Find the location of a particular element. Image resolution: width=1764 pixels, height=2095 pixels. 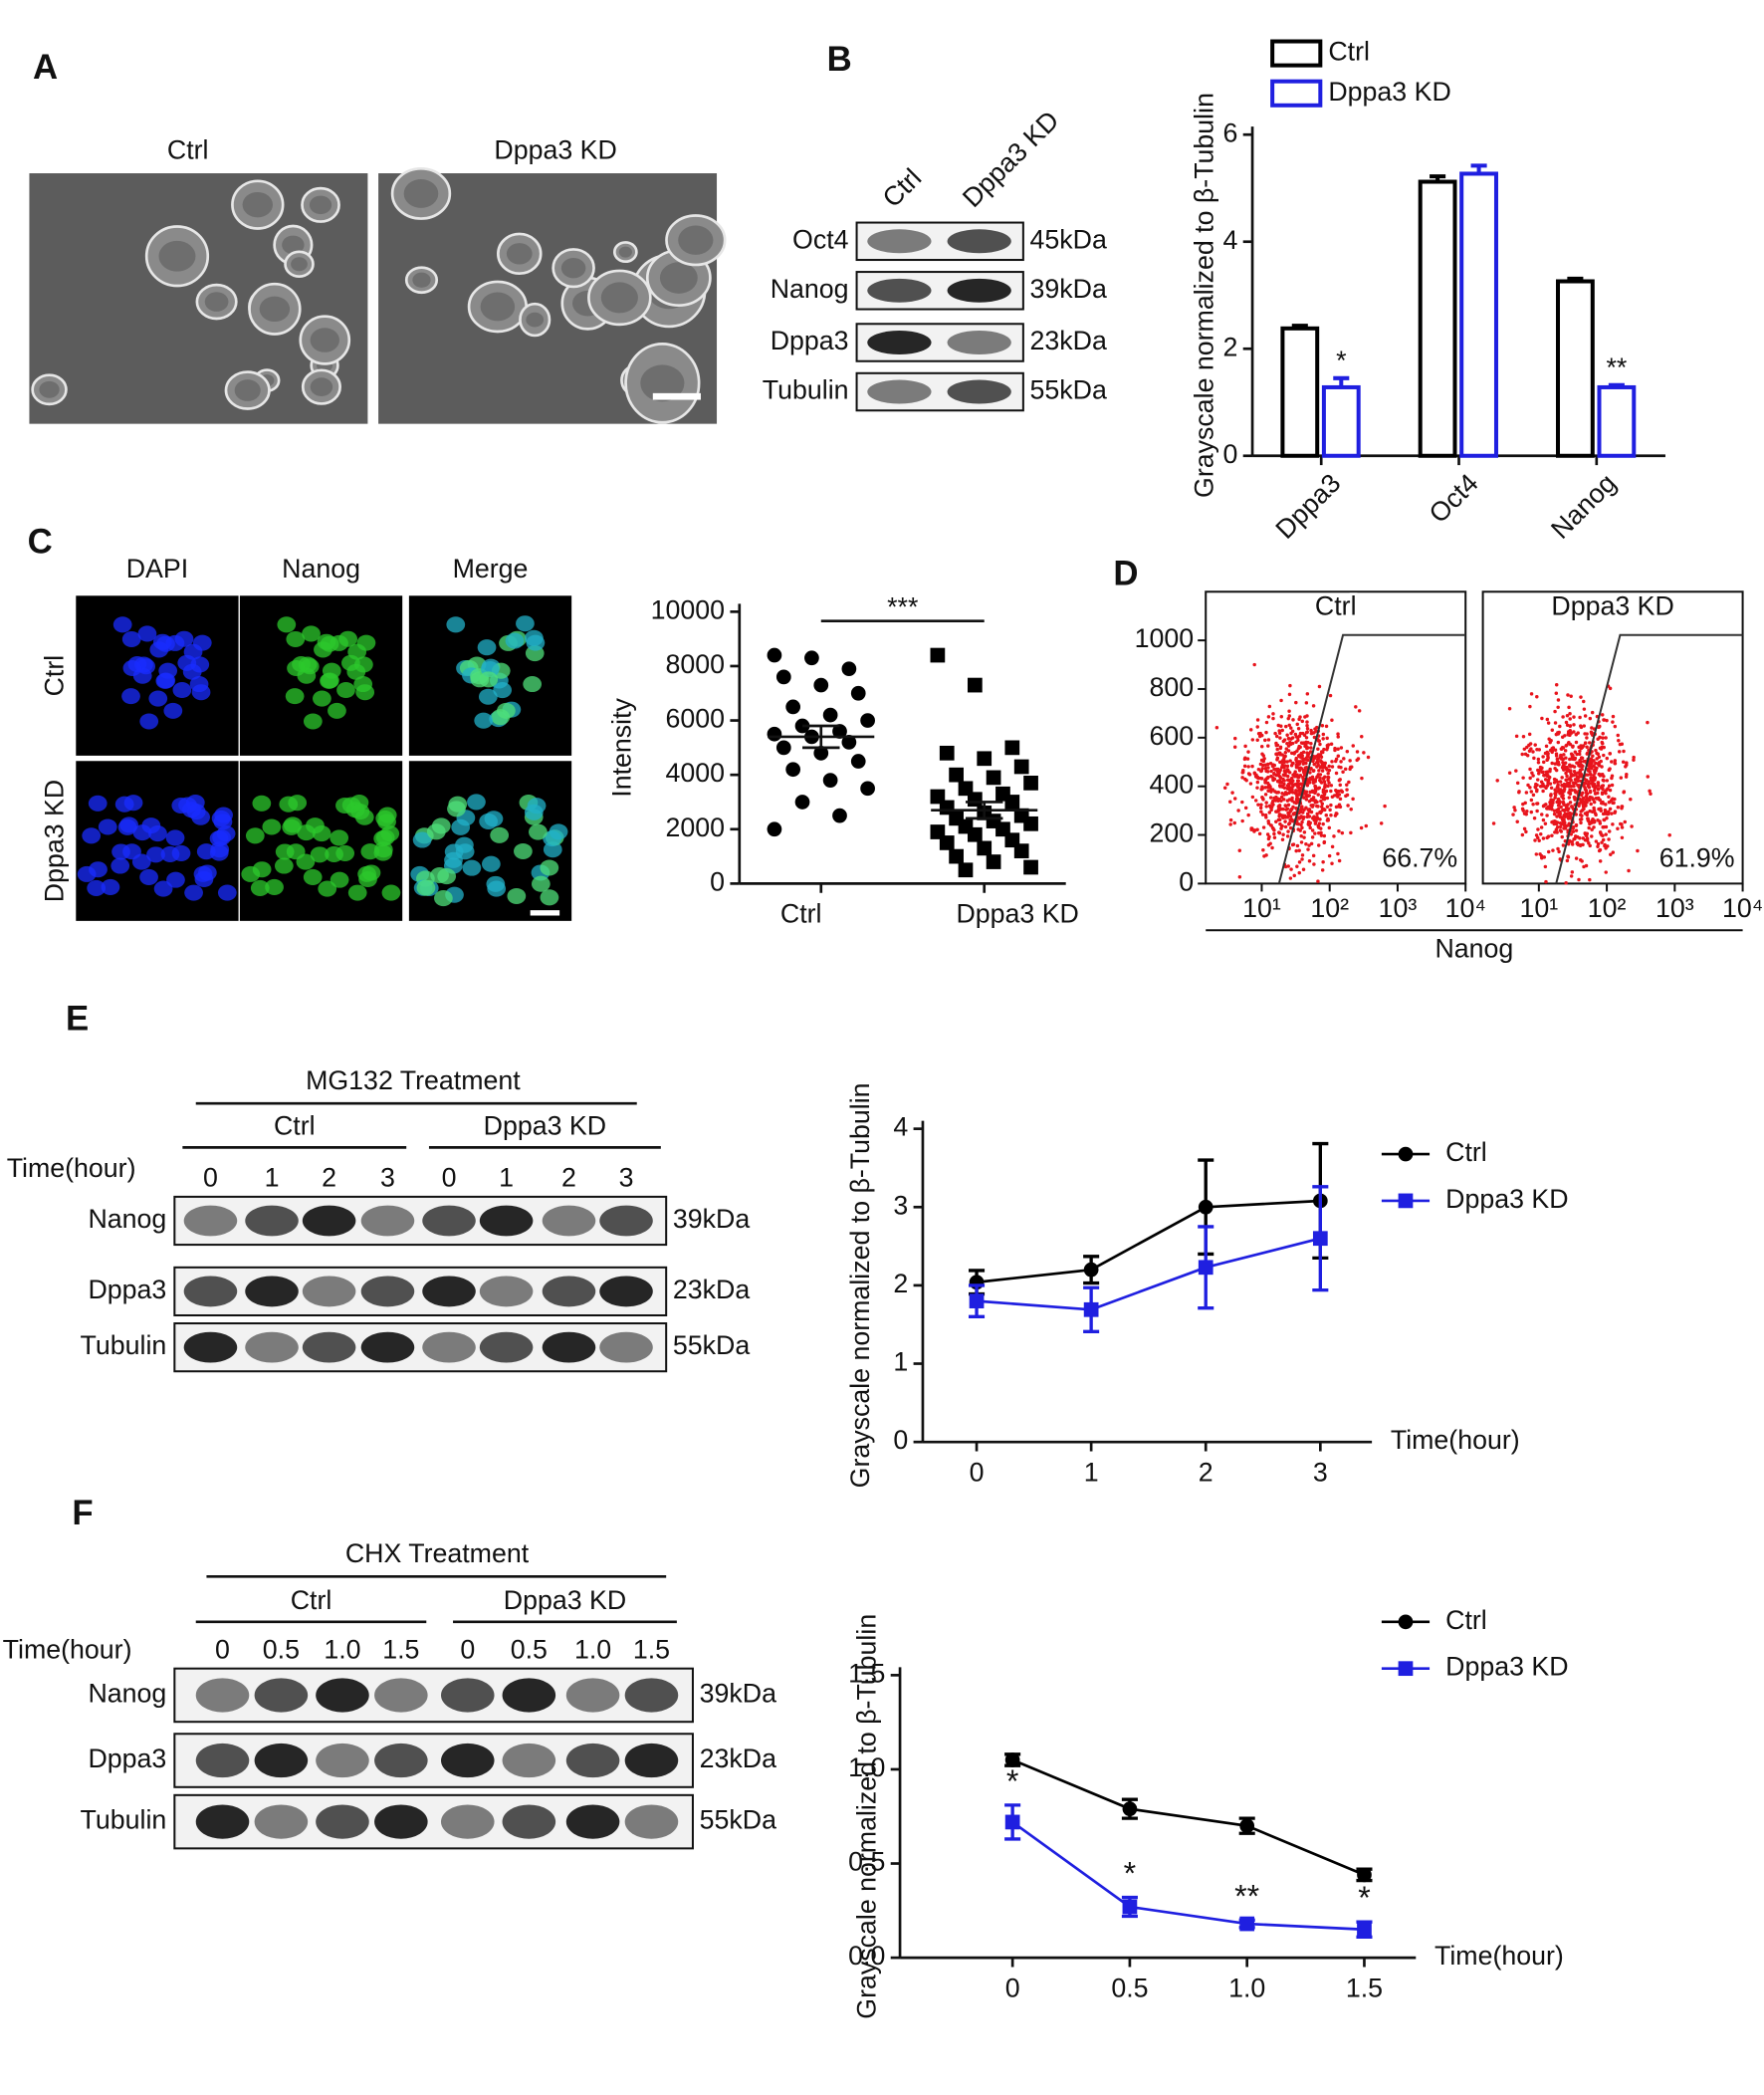

lane-label: 0.5 is located at coordinates (529, 1649).